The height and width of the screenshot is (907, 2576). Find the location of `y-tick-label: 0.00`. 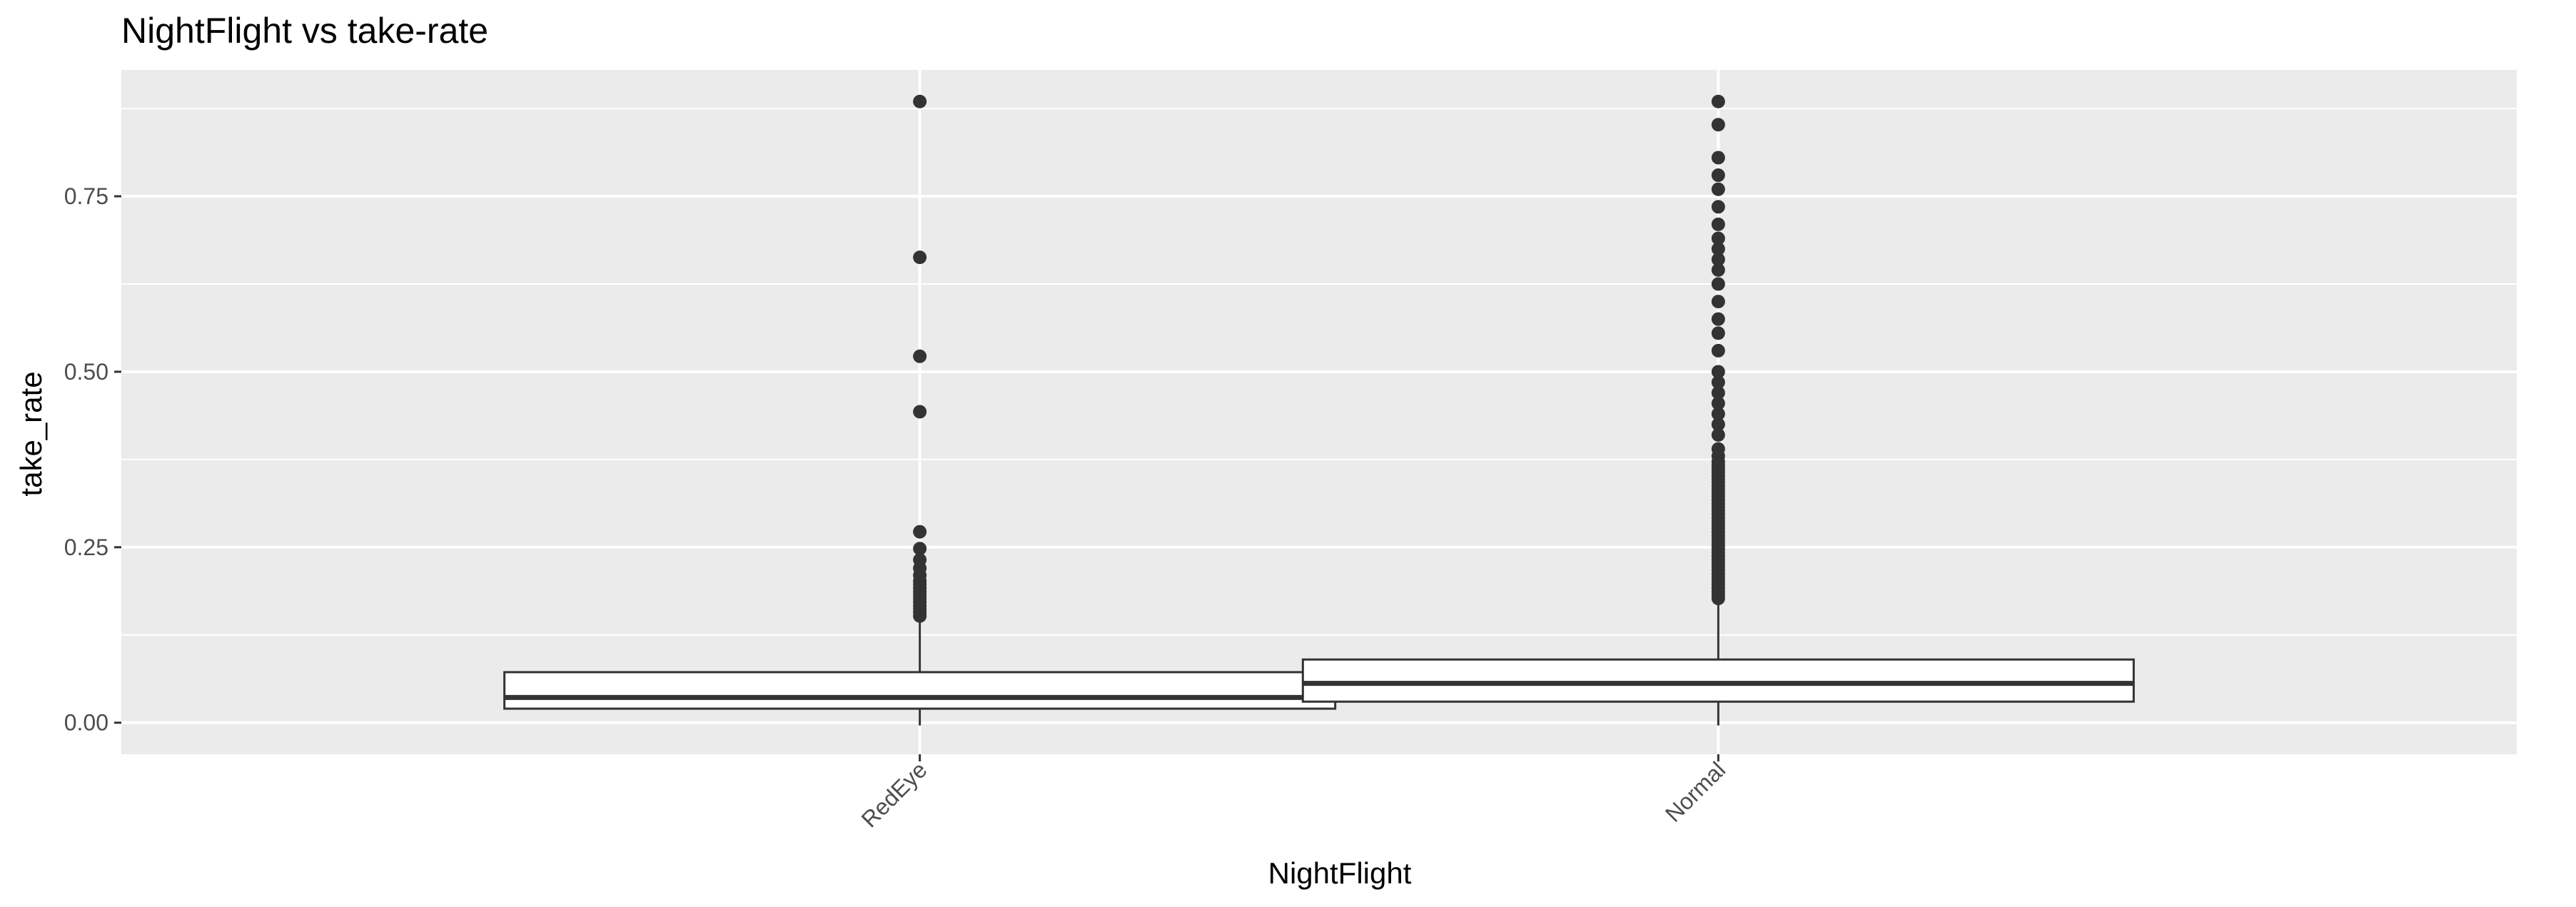

y-tick-label: 0.00 is located at coordinates (86, 723).